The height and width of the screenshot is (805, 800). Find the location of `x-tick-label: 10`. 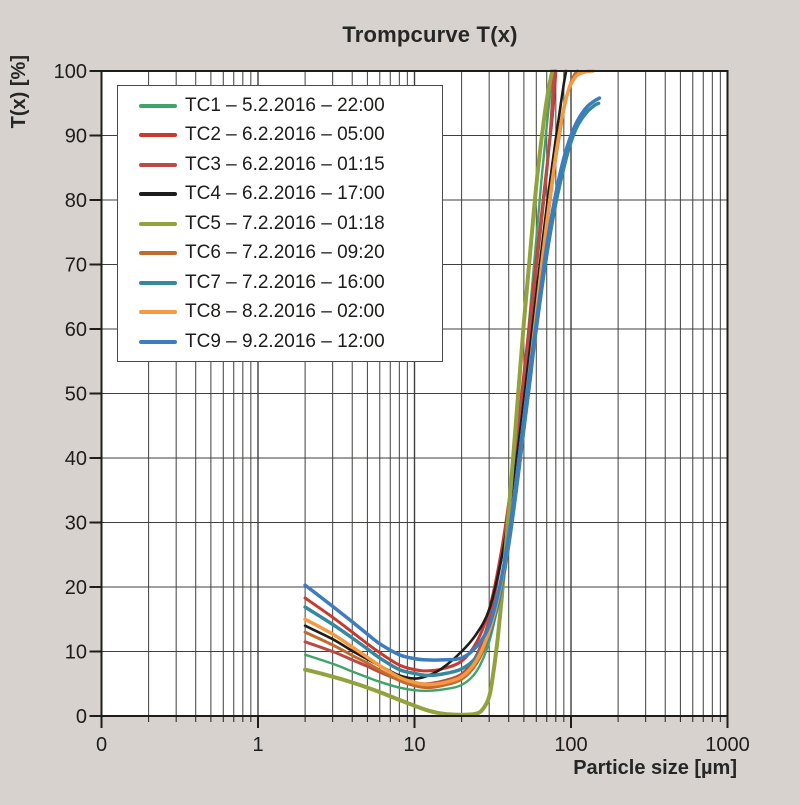

x-tick-label: 10 is located at coordinates (414, 745).